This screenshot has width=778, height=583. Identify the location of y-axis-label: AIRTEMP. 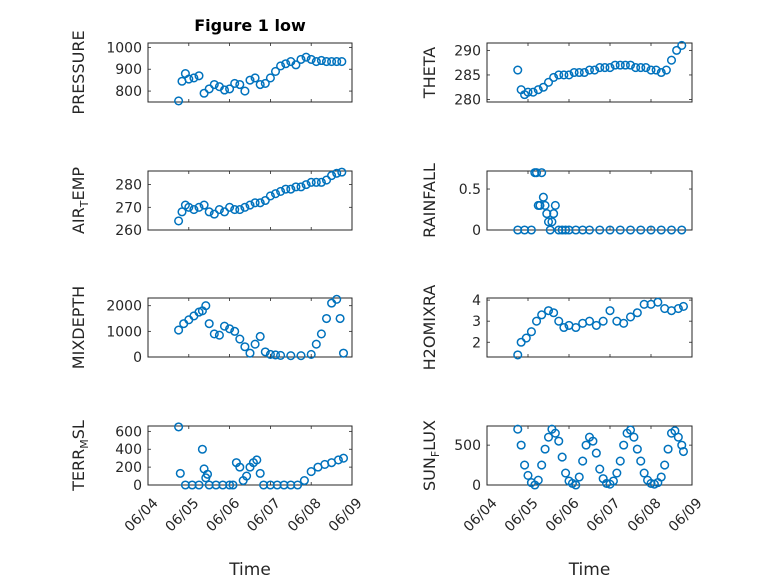
(80, 200).